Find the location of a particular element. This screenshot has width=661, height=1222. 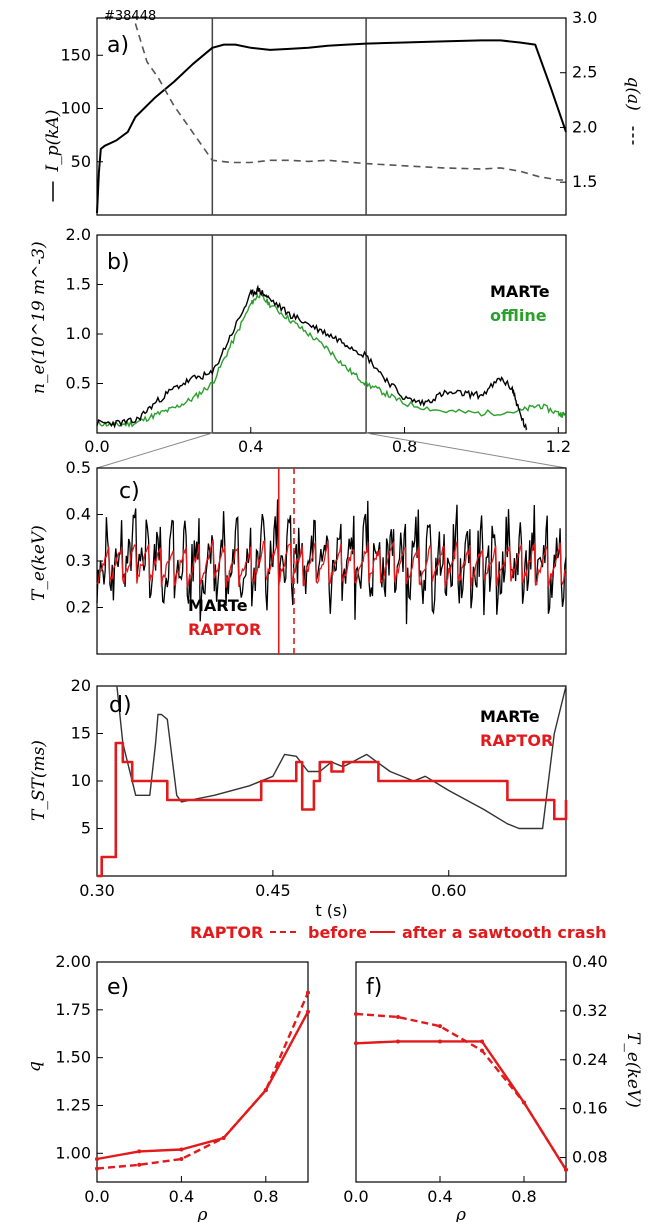

ytick-label: 0.08 is located at coordinates (590, 1157).